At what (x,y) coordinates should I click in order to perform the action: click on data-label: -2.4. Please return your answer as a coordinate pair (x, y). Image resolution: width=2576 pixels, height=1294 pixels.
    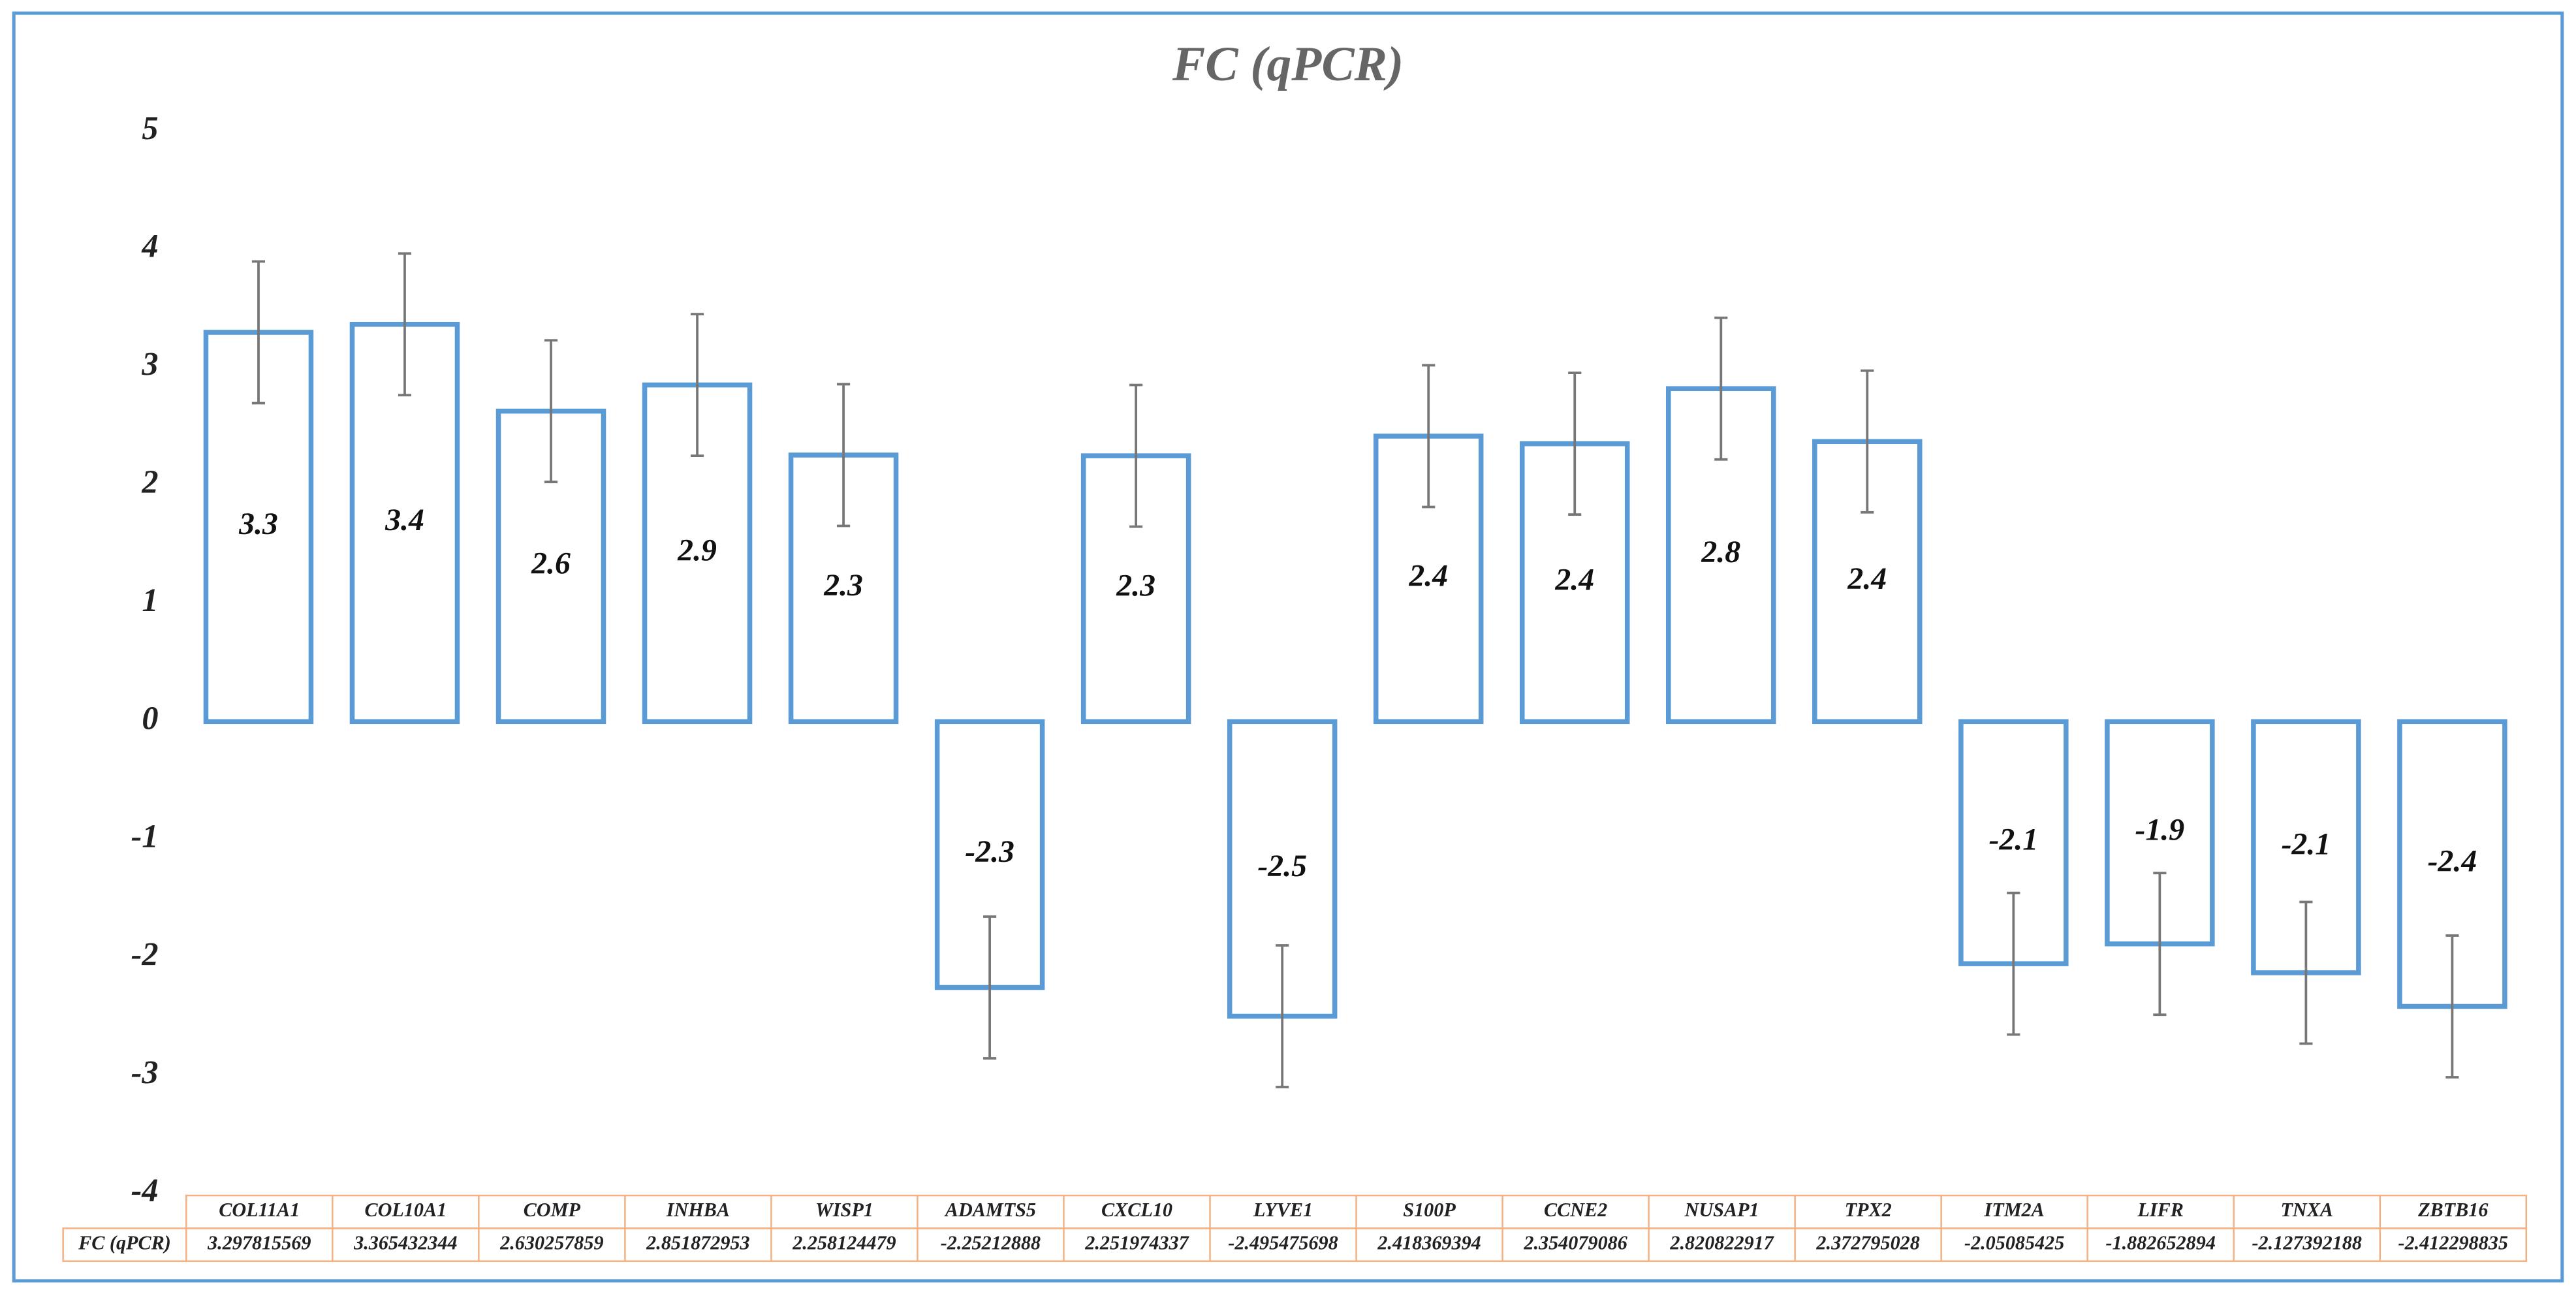
    Looking at the image, I should click on (2452, 861).